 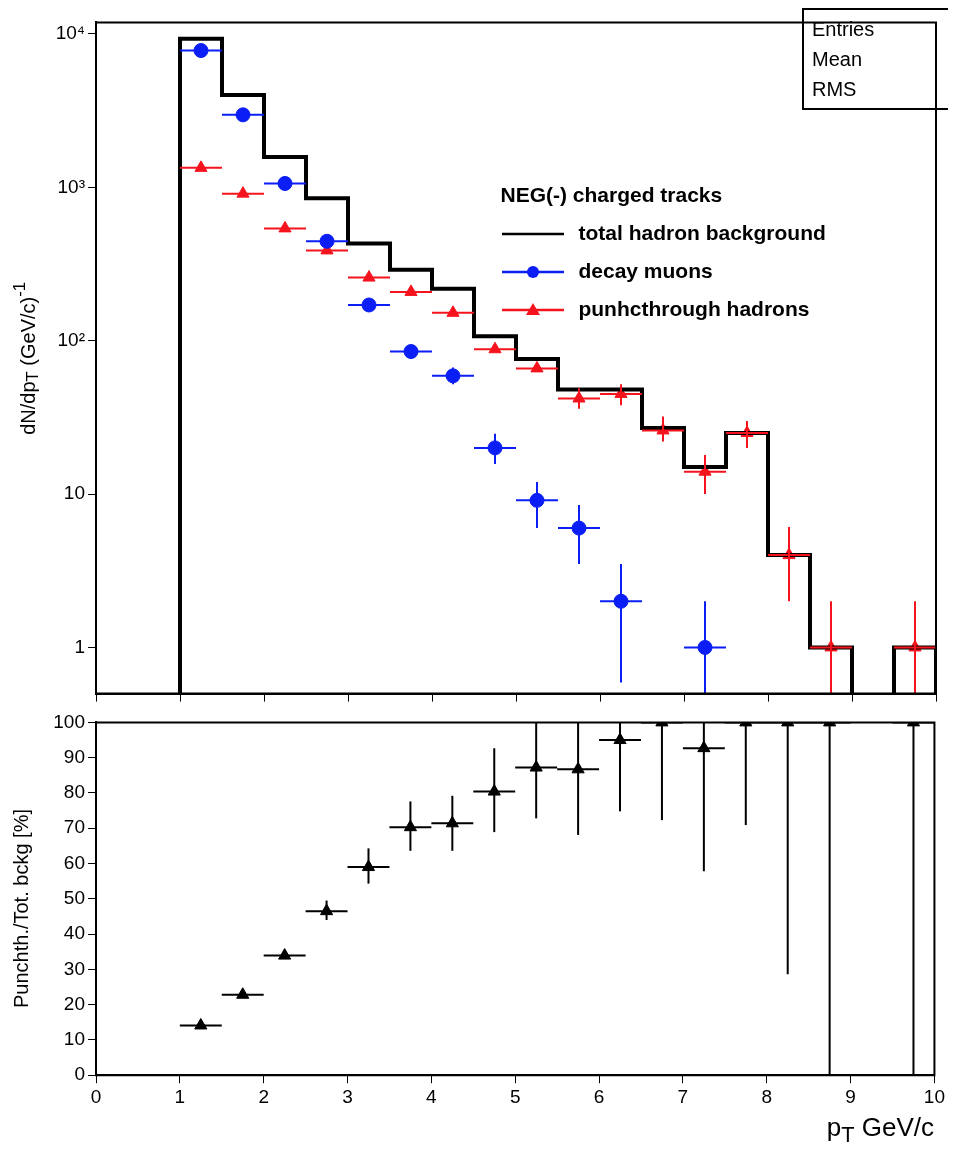 I want to click on x-tick-label: 9, so click(x=850, y=1096).